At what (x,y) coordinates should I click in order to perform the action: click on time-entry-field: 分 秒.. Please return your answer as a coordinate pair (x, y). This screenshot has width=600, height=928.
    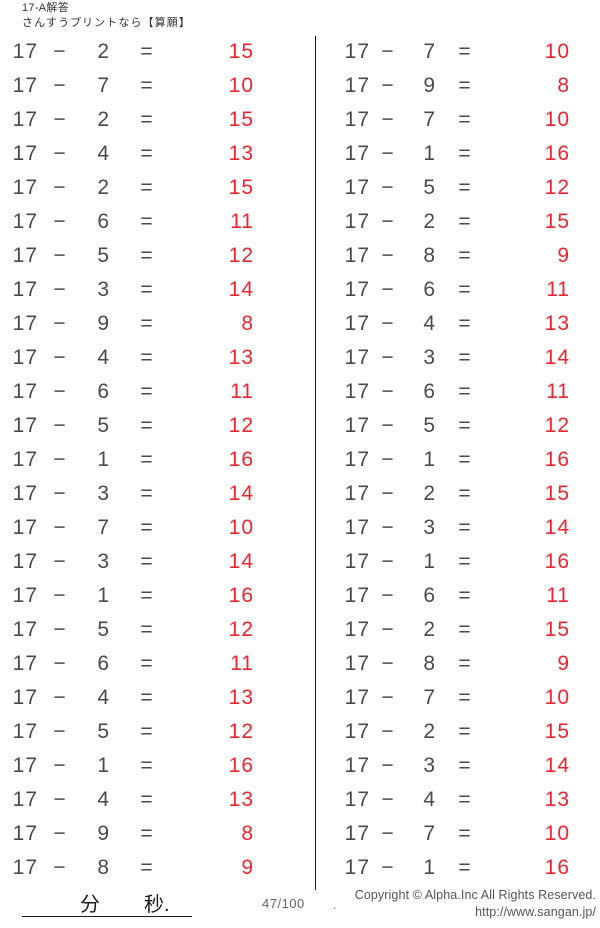
    Looking at the image, I should click on (107, 901).